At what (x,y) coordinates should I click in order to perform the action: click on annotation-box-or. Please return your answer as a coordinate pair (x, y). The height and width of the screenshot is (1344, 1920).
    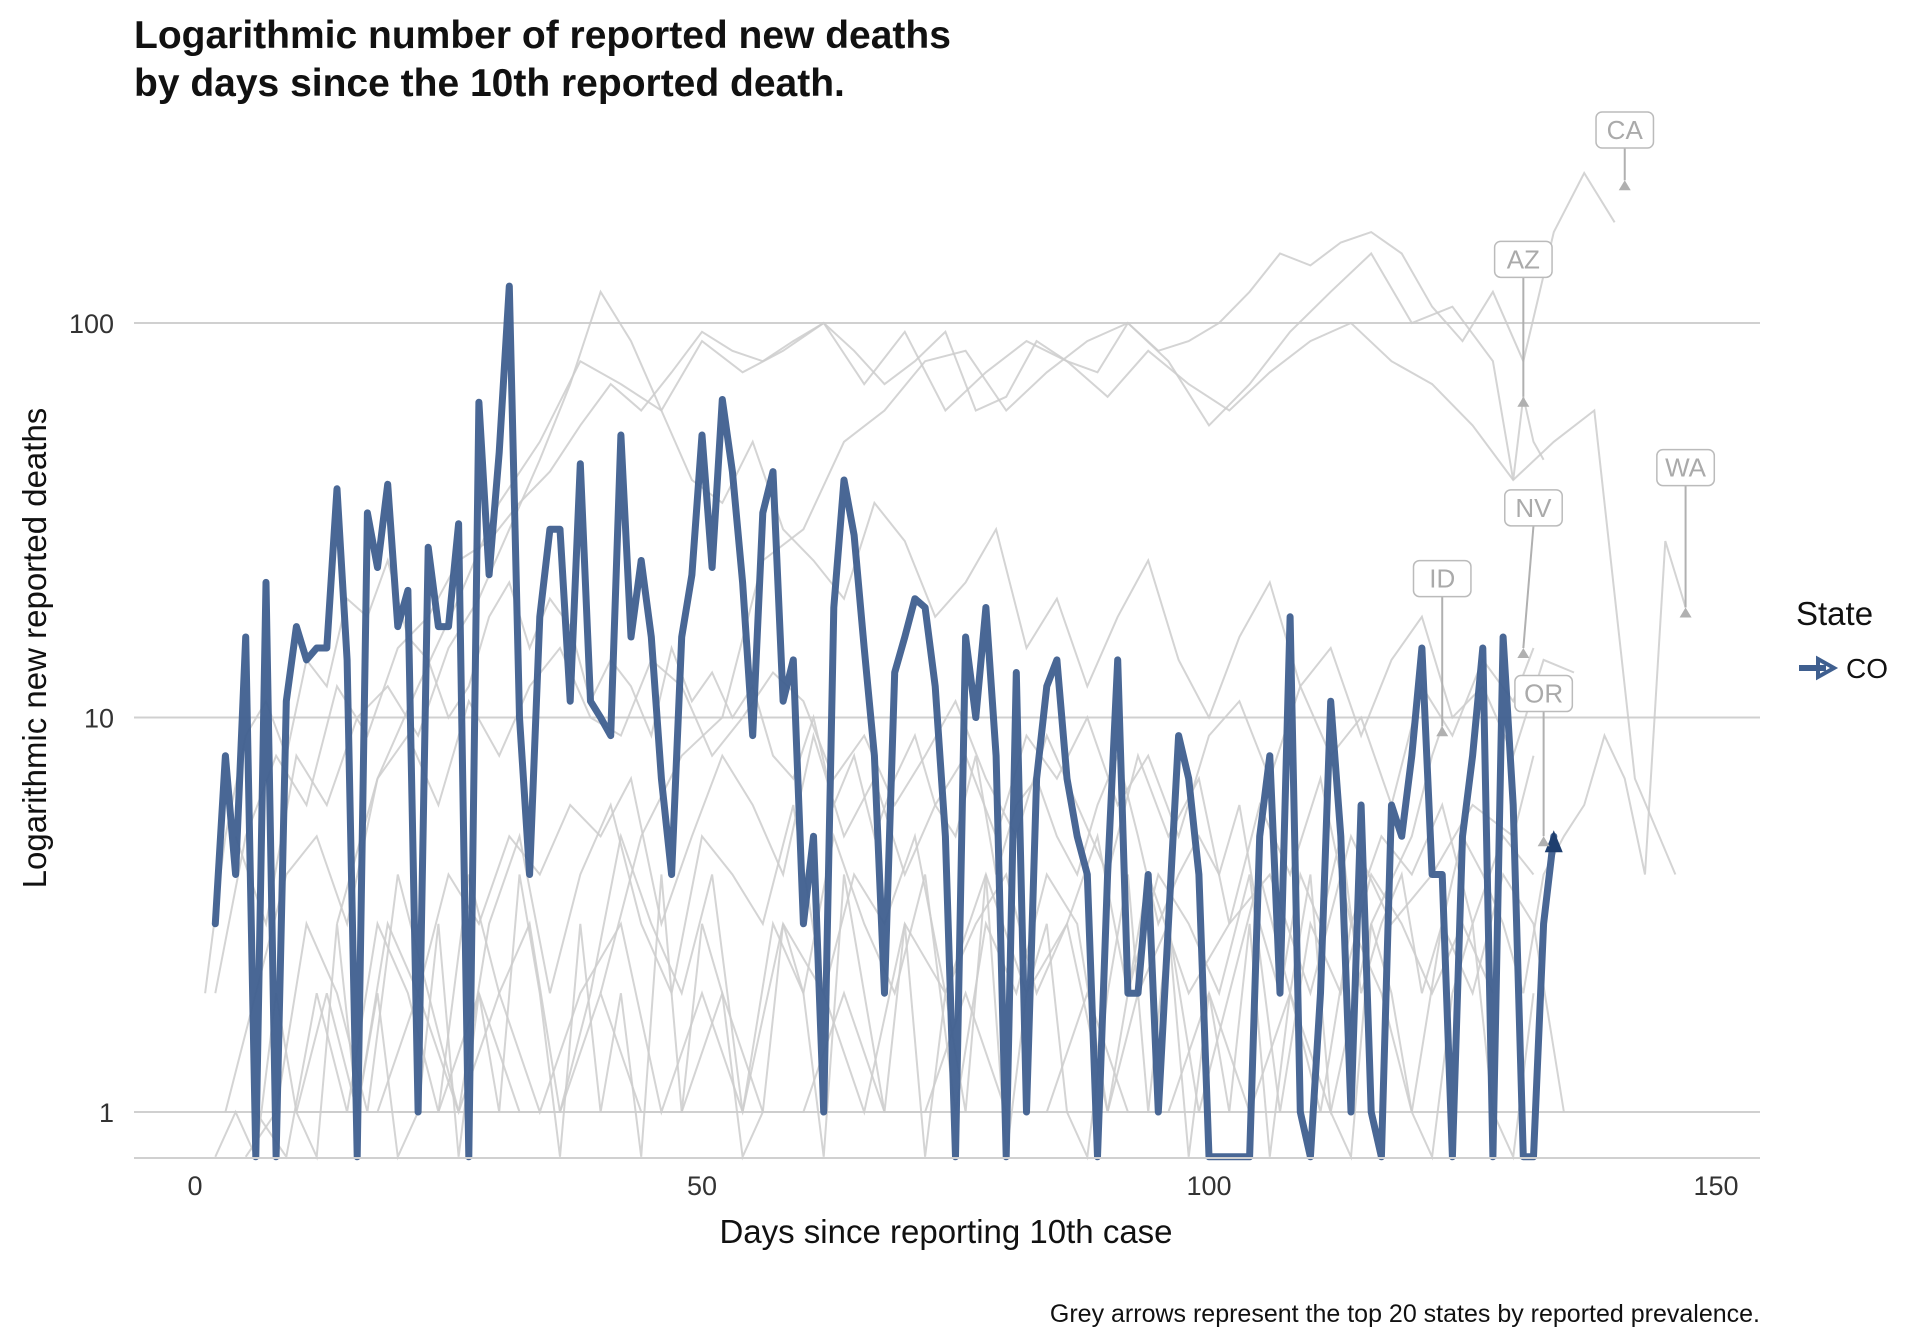
    Looking at the image, I should click on (1544, 693).